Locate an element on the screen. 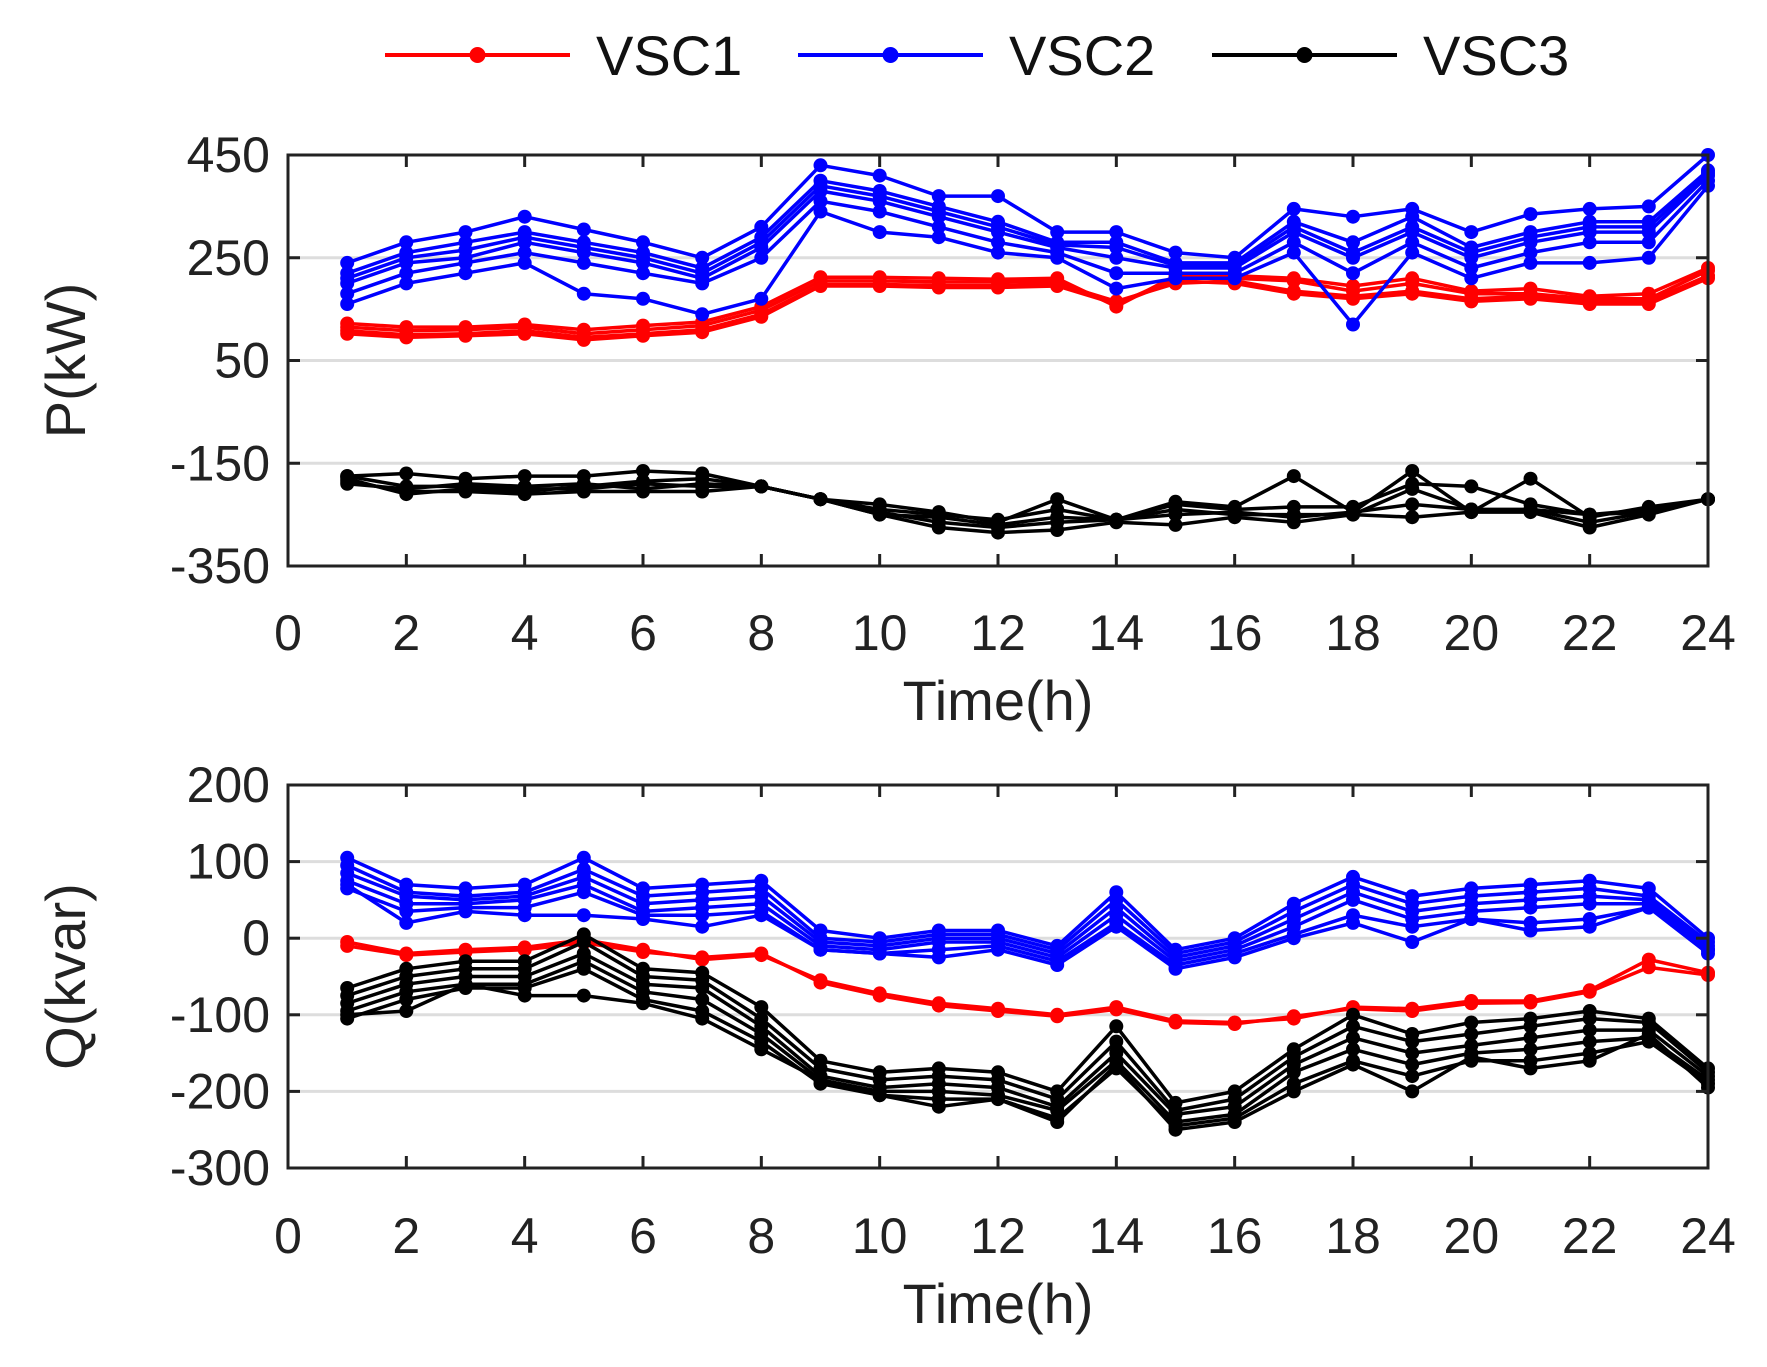 This screenshot has width=1767, height=1367. legend-item-vsc3: VSC3 is located at coordinates (1390, 55).